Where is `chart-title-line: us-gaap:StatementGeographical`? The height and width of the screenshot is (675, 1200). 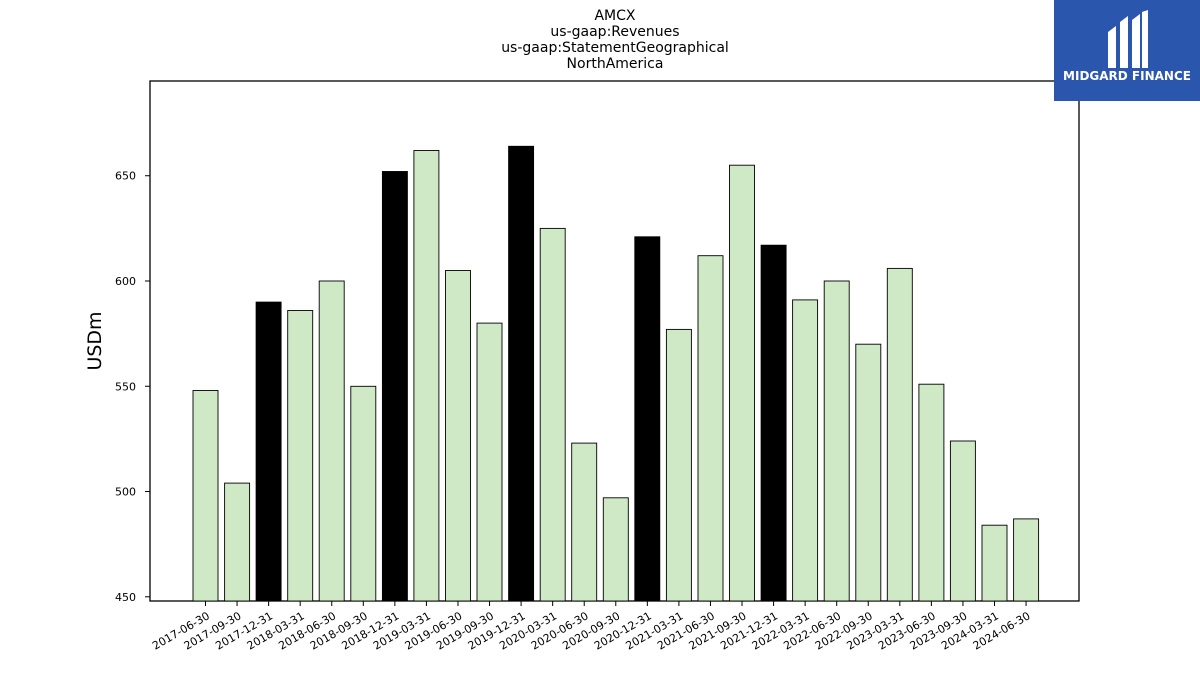
chart-title-line: us-gaap:StatementGeographical is located at coordinates (615, 48).